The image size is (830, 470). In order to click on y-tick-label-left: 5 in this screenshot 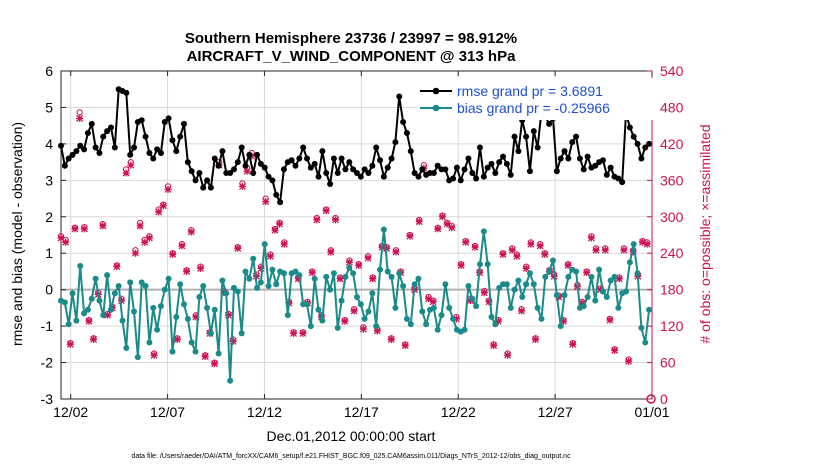, I will do `click(49, 107)`.